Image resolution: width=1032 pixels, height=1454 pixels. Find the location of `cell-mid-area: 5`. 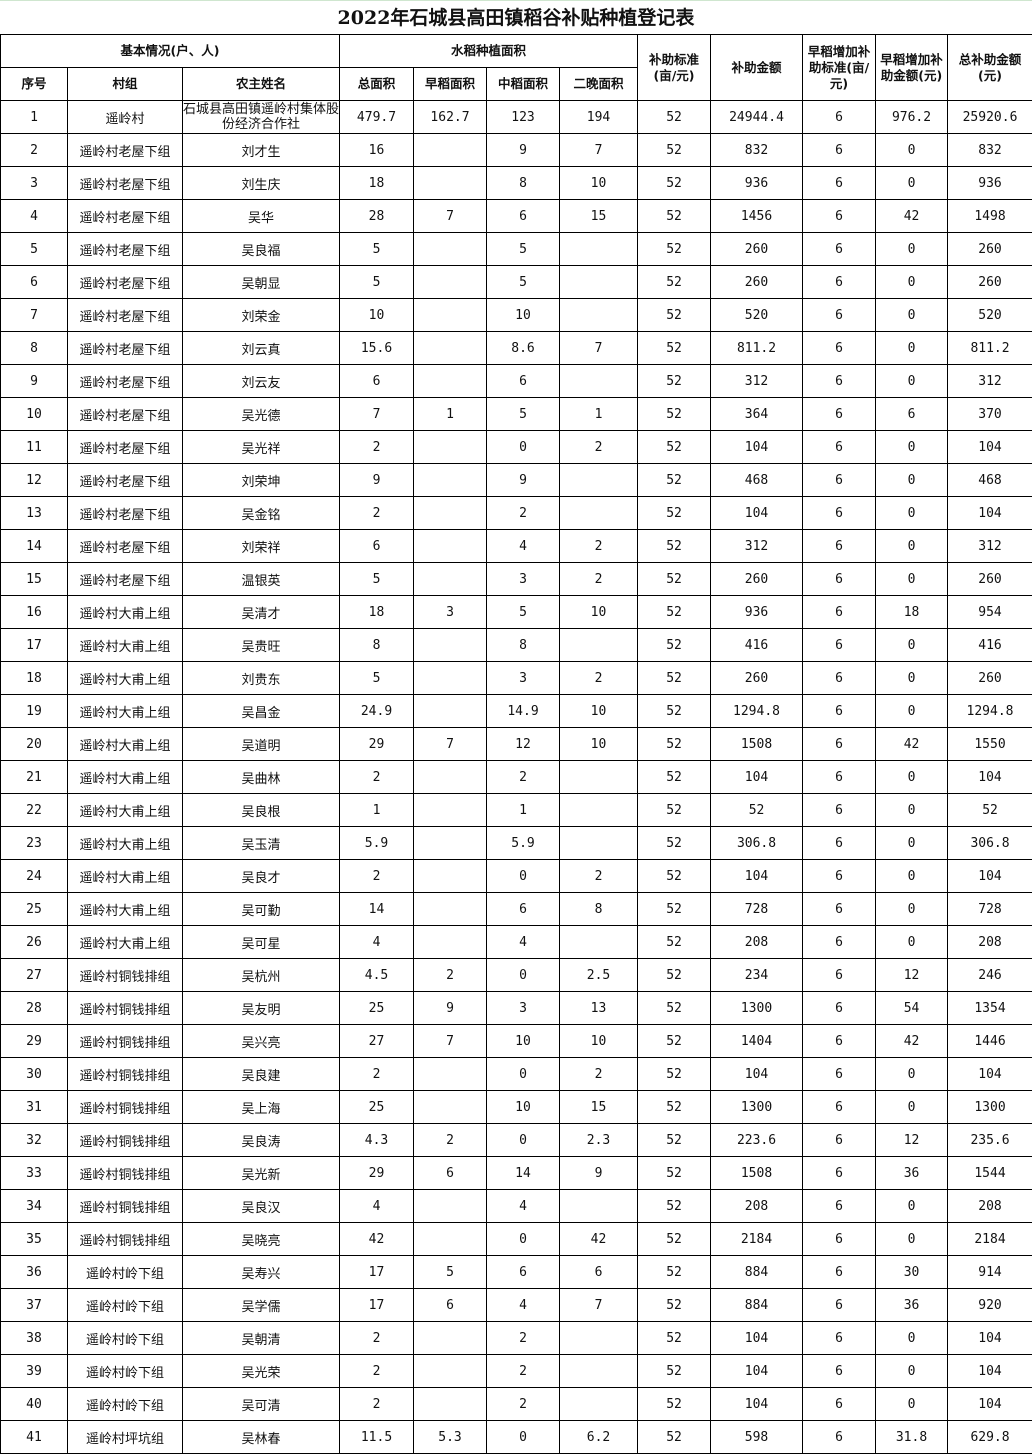

cell-mid-area: 5 is located at coordinates (523, 249).